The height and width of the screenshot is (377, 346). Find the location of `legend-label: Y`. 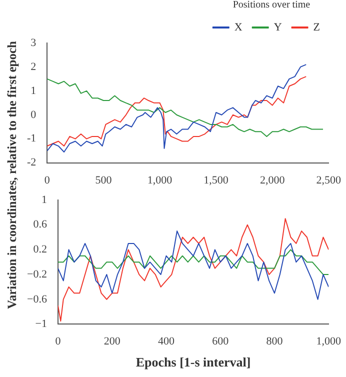

legend-label: Y is located at coordinates (278, 27).